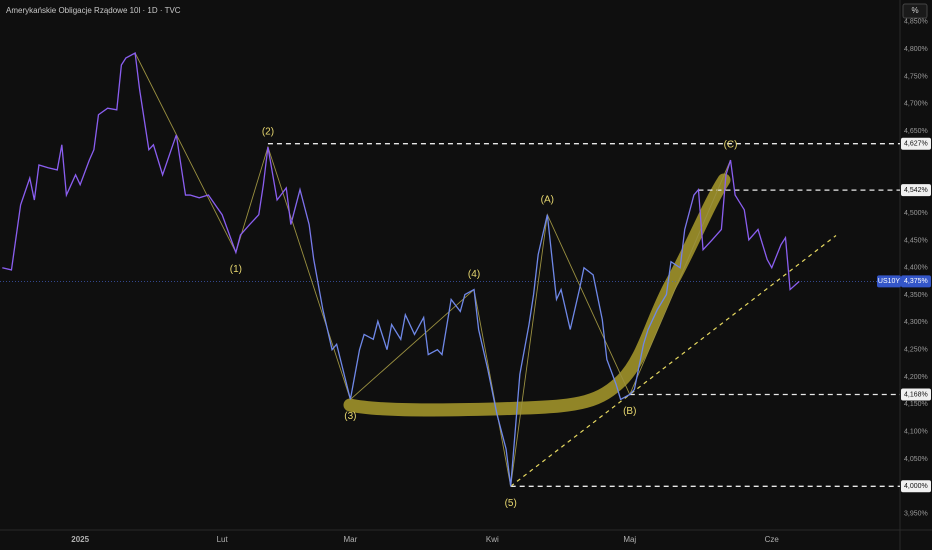  What do you see at coordinates (916, 240) in the screenshot?
I see `y-tick-label: 4,450%` at bounding box center [916, 240].